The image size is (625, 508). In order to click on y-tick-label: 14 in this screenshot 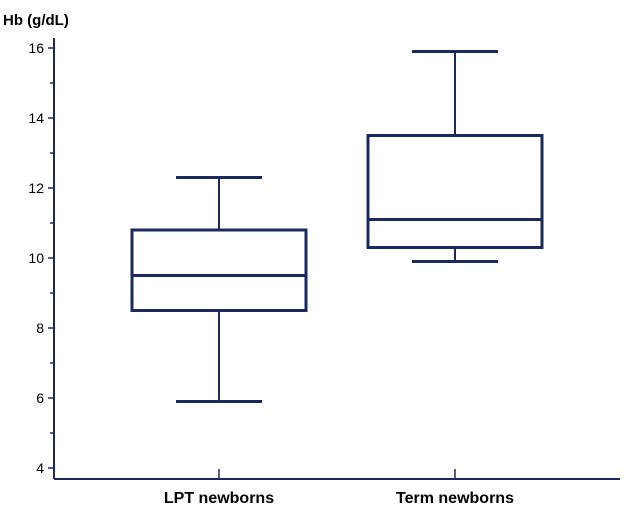, I will do `click(36, 118)`.